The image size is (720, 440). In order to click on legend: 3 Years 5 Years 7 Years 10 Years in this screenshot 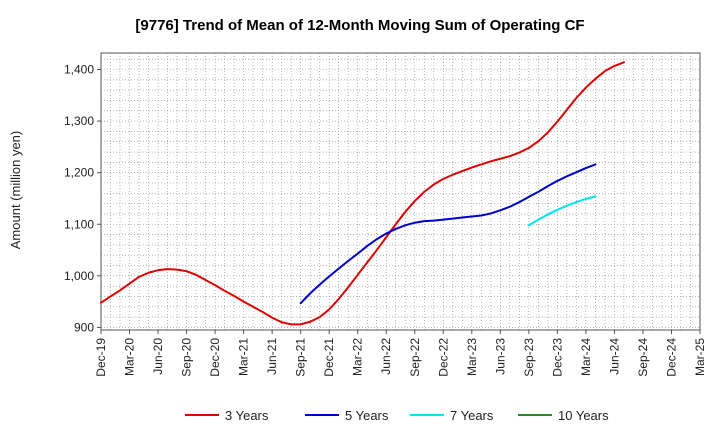, I will do `click(397, 415)`.